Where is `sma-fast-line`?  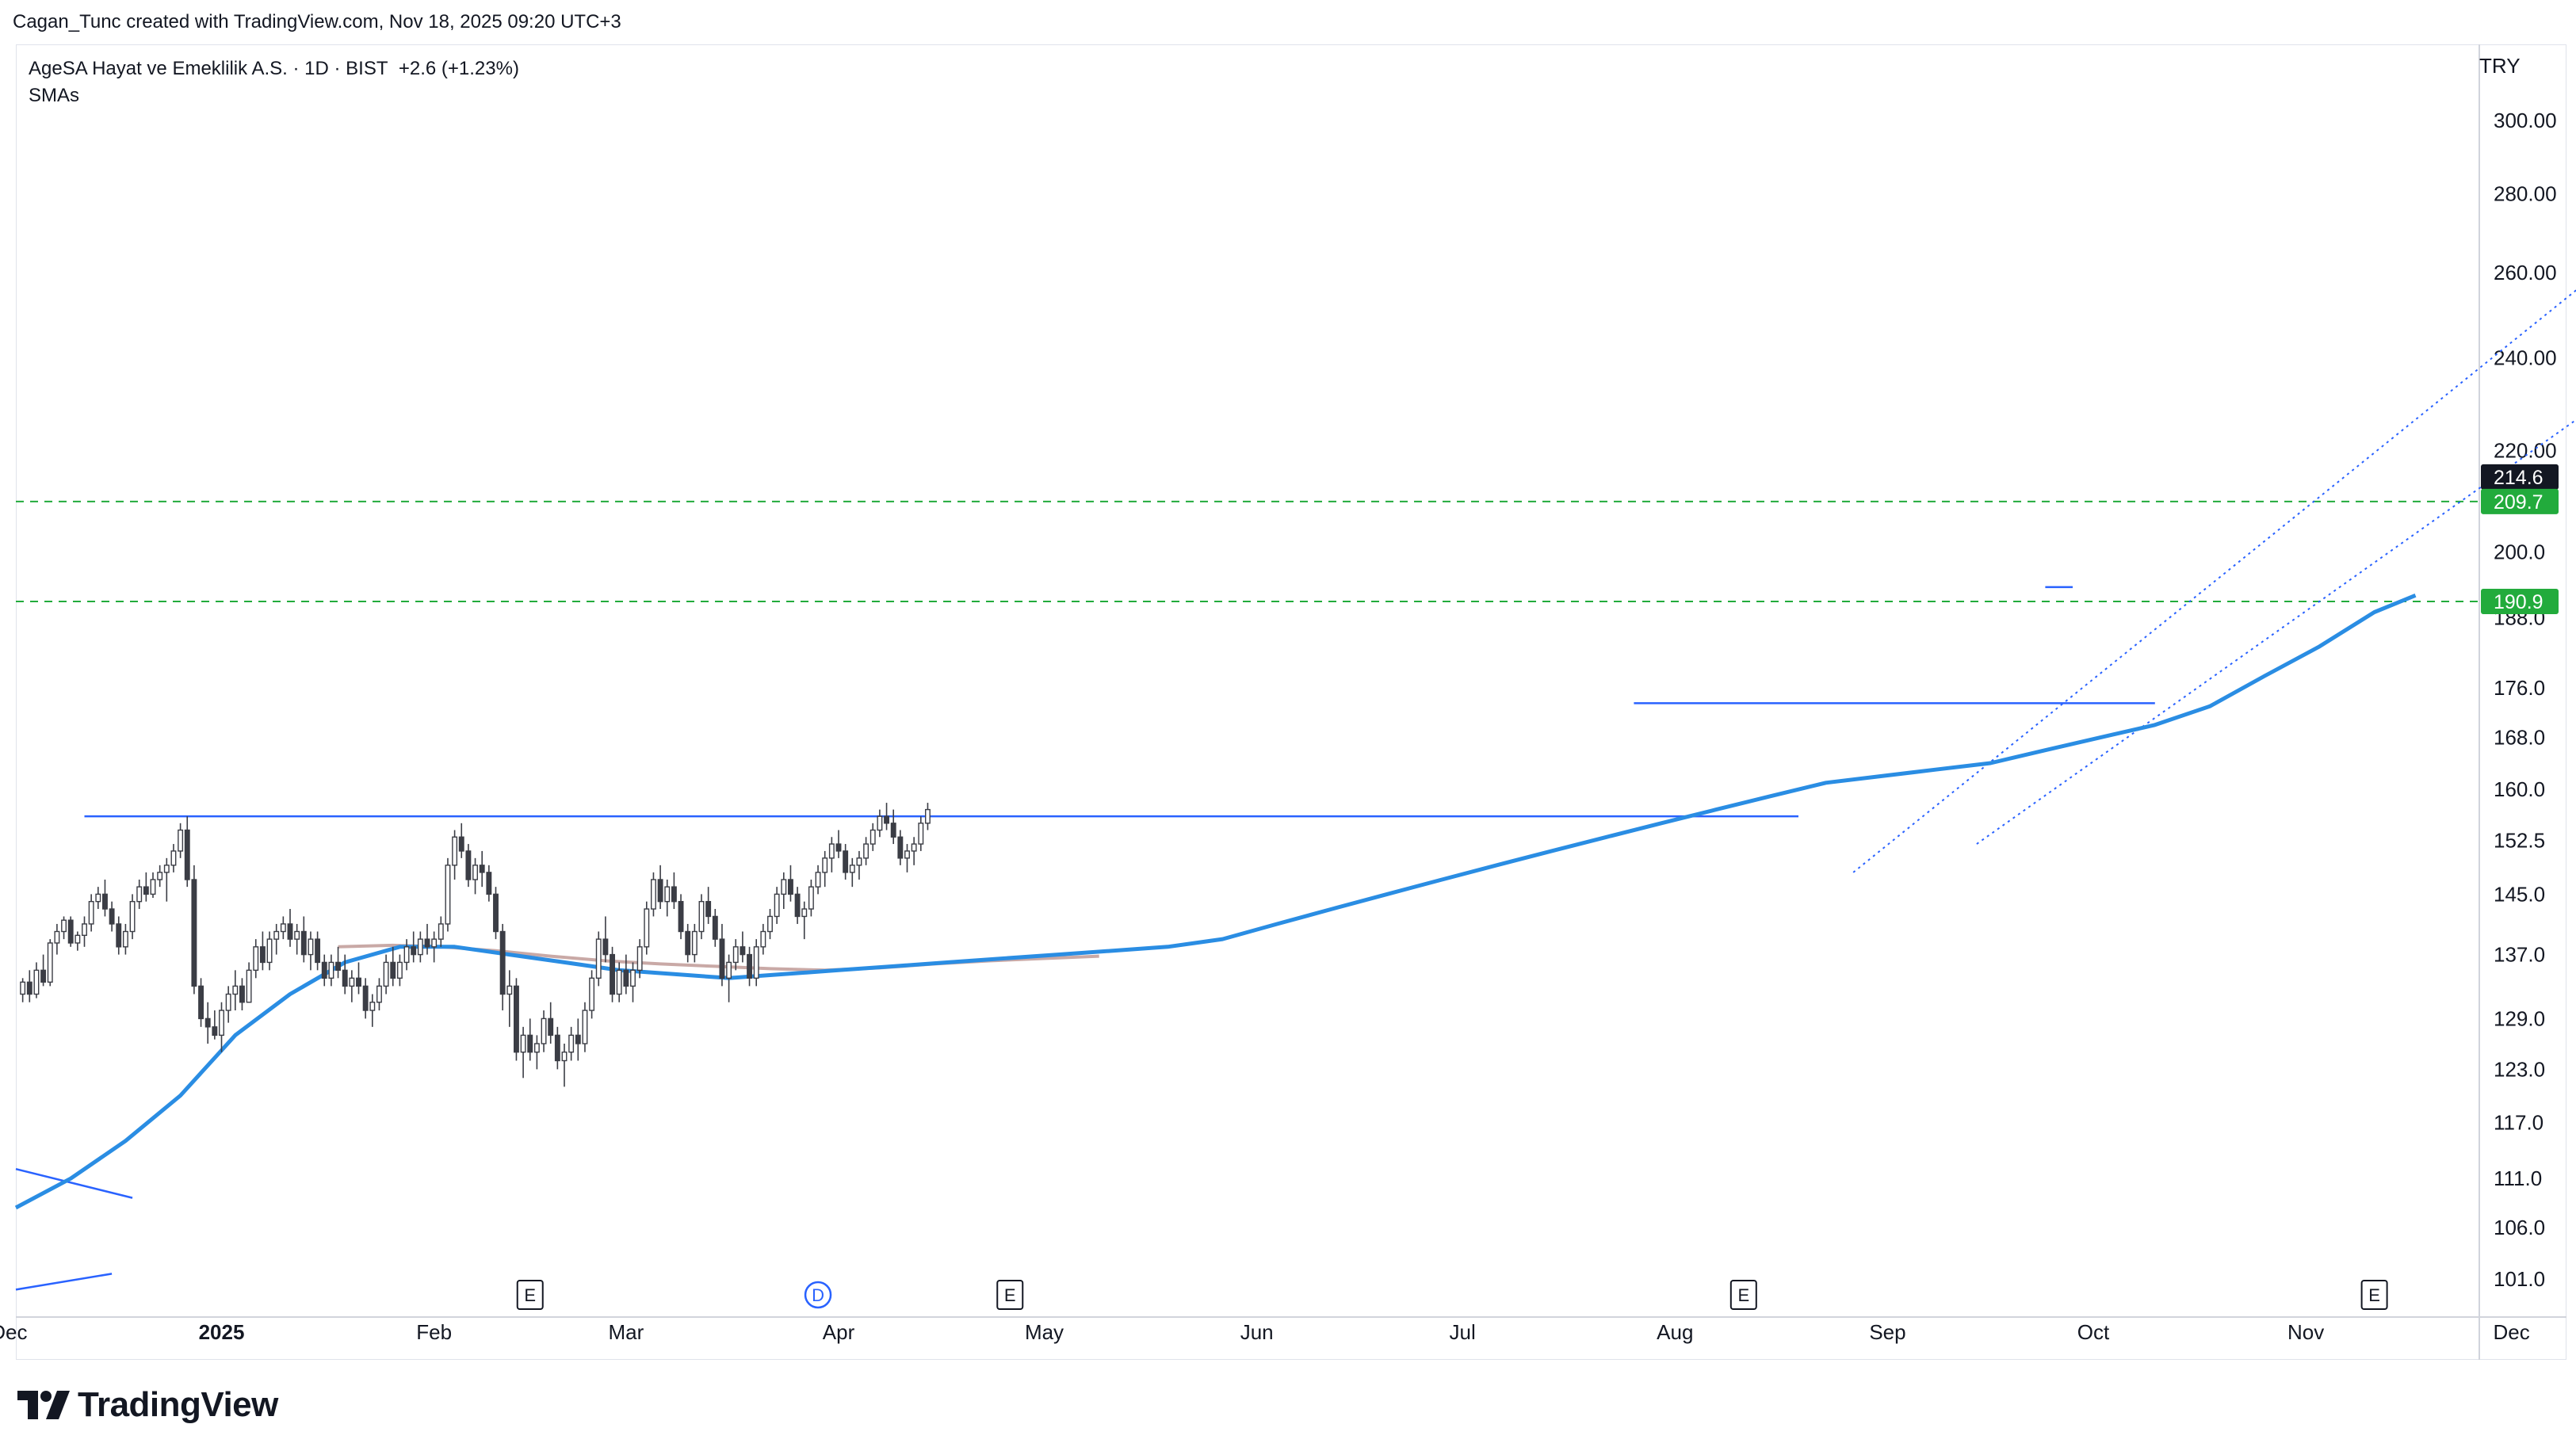 sma-fast-line is located at coordinates (718, 957).